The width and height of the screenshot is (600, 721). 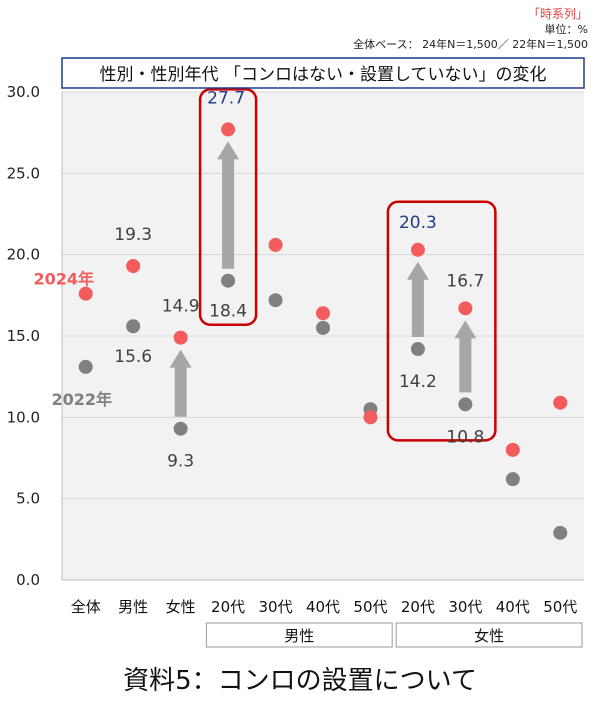 What do you see at coordinates (28, 580) in the screenshot?
I see `y-tick-label: 0.0` at bounding box center [28, 580].